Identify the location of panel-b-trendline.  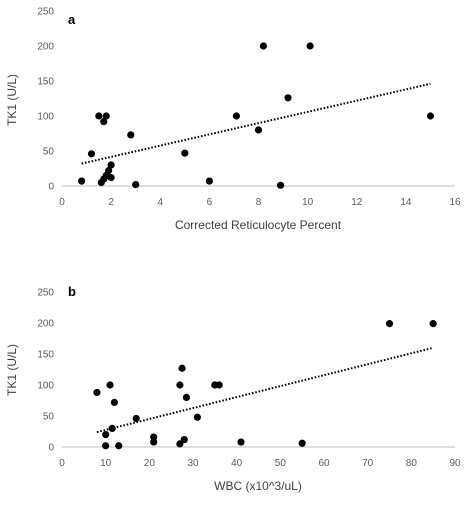
(265, 390).